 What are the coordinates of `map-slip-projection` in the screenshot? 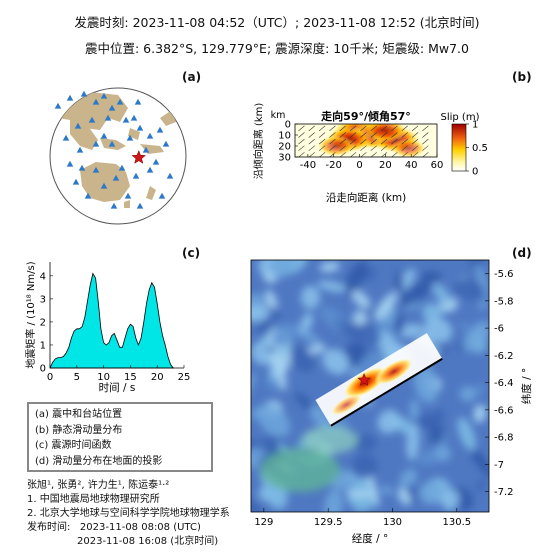 It's located at (379, 380).